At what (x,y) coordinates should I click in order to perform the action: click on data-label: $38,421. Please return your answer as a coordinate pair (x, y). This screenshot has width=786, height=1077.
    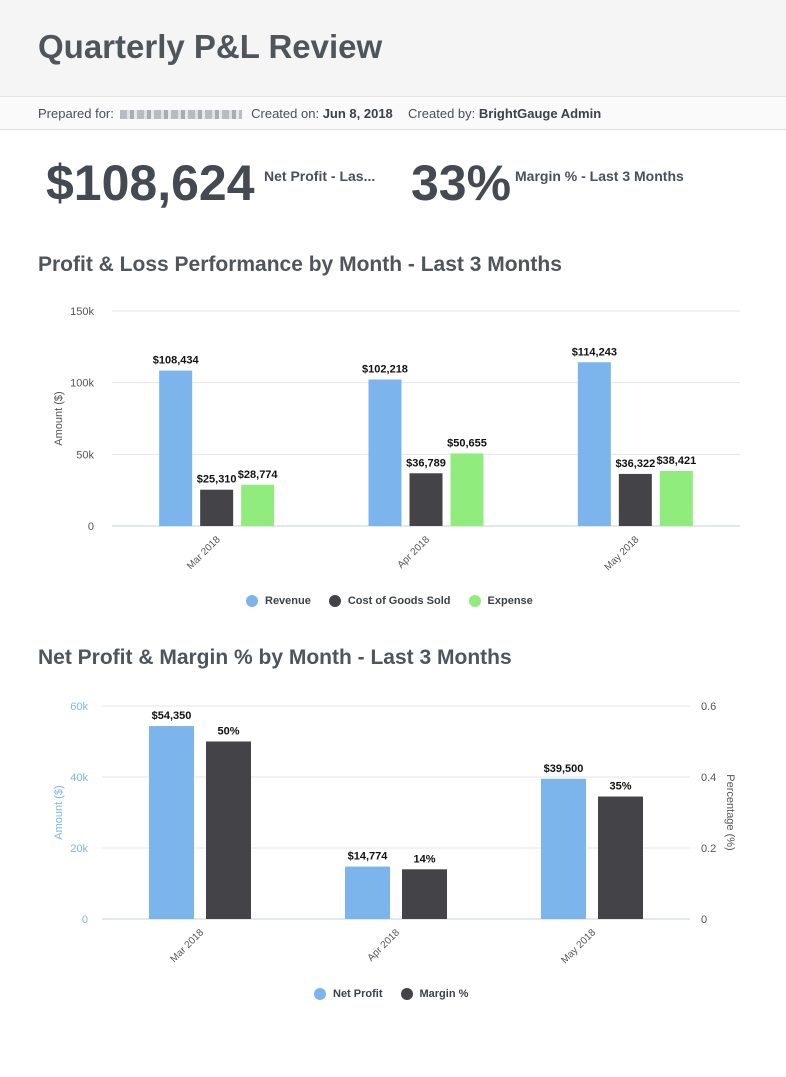
    Looking at the image, I should click on (676, 461).